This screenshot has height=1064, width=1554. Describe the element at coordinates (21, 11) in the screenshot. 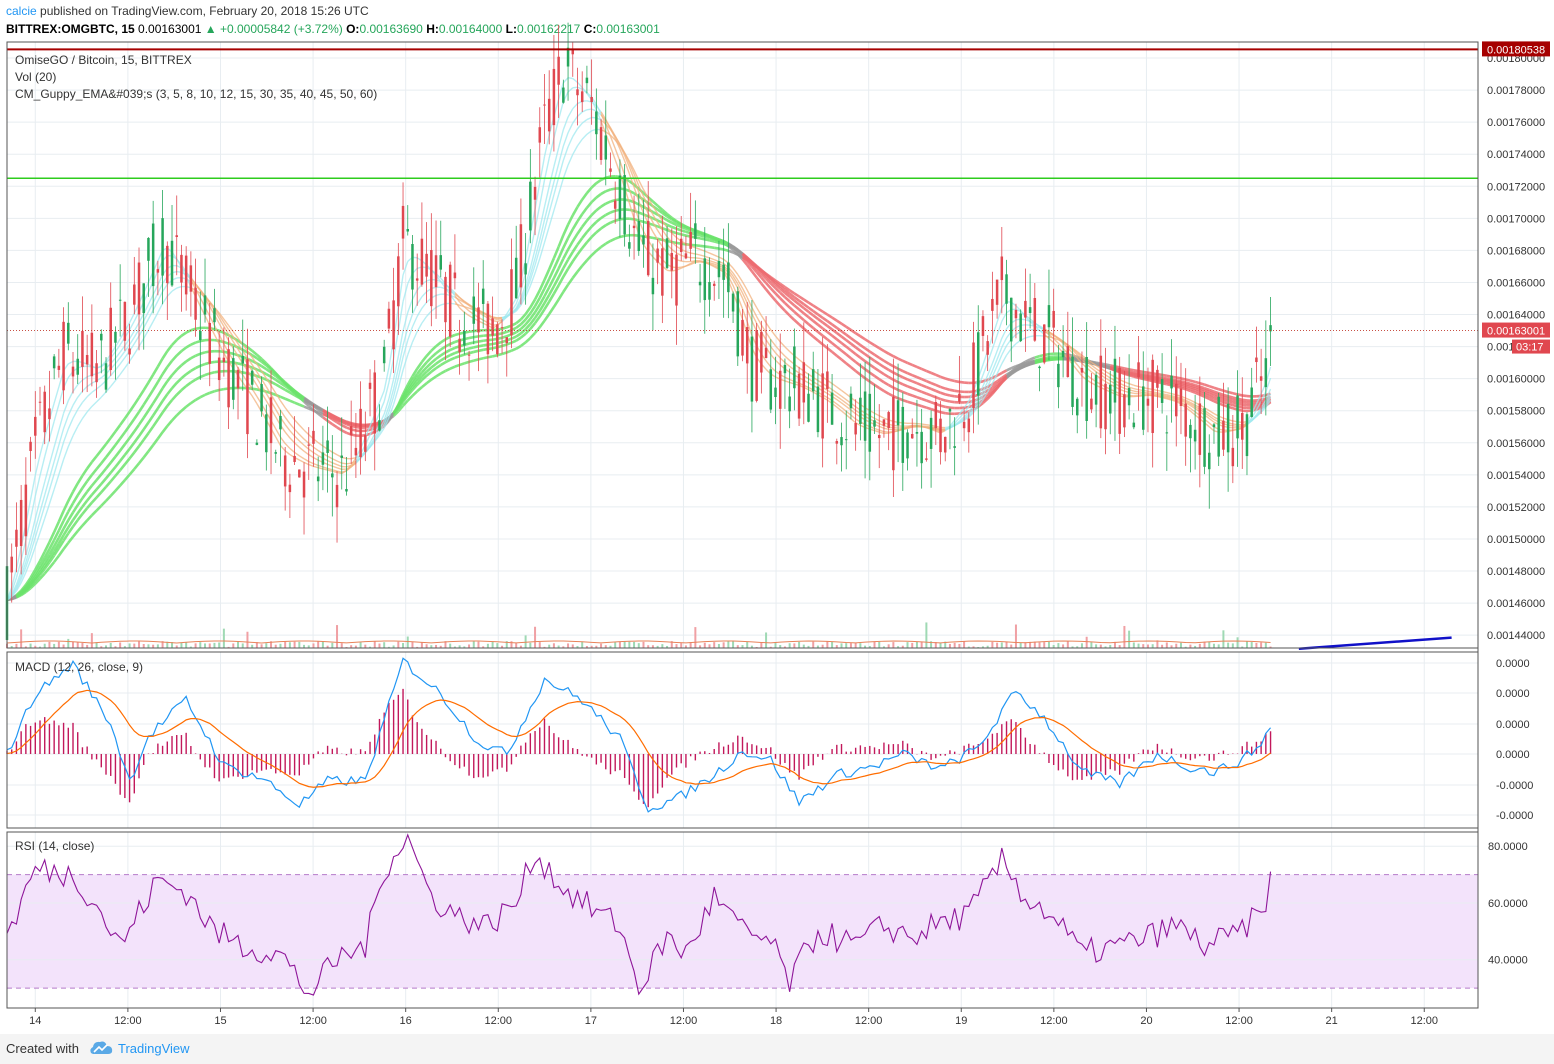

I see `publisher-name: calcie` at that location.